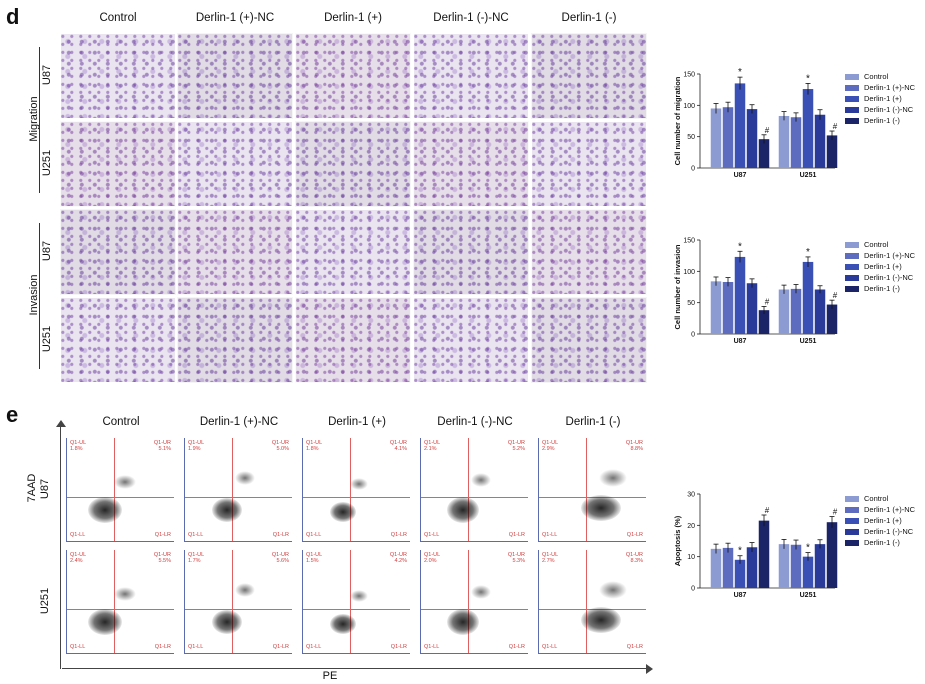 This screenshot has height=684, width=925. What do you see at coordinates (76, 449) in the screenshot?
I see `quadrant-value-ul: 1.8%` at bounding box center [76, 449].